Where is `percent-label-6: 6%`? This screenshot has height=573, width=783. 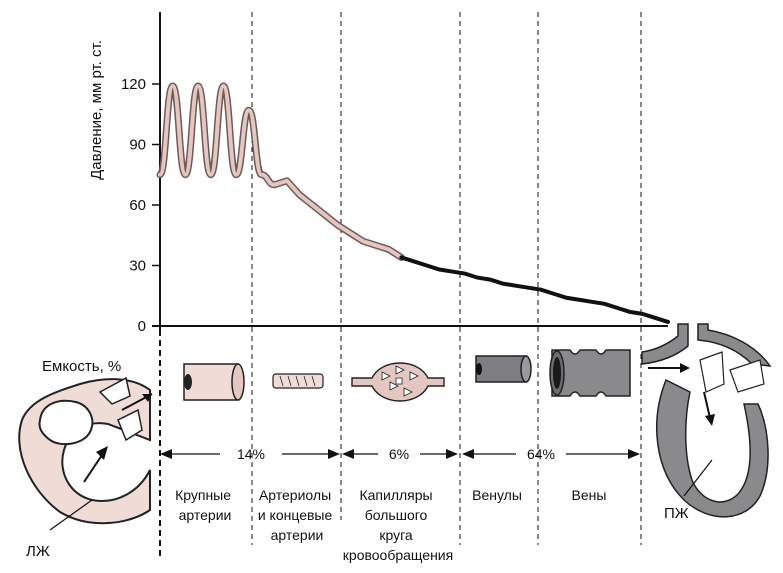
percent-label-6: 6% is located at coordinates (399, 454).